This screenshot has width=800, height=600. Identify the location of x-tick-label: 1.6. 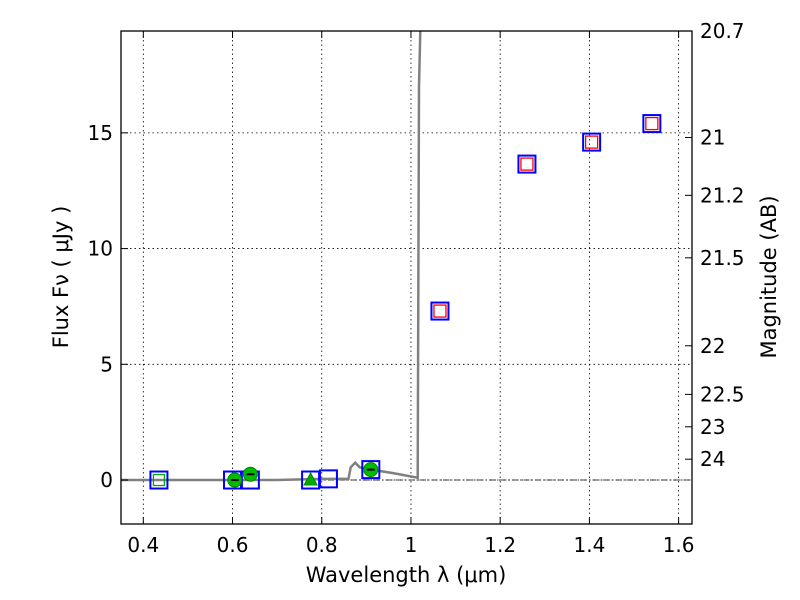
(679, 545).